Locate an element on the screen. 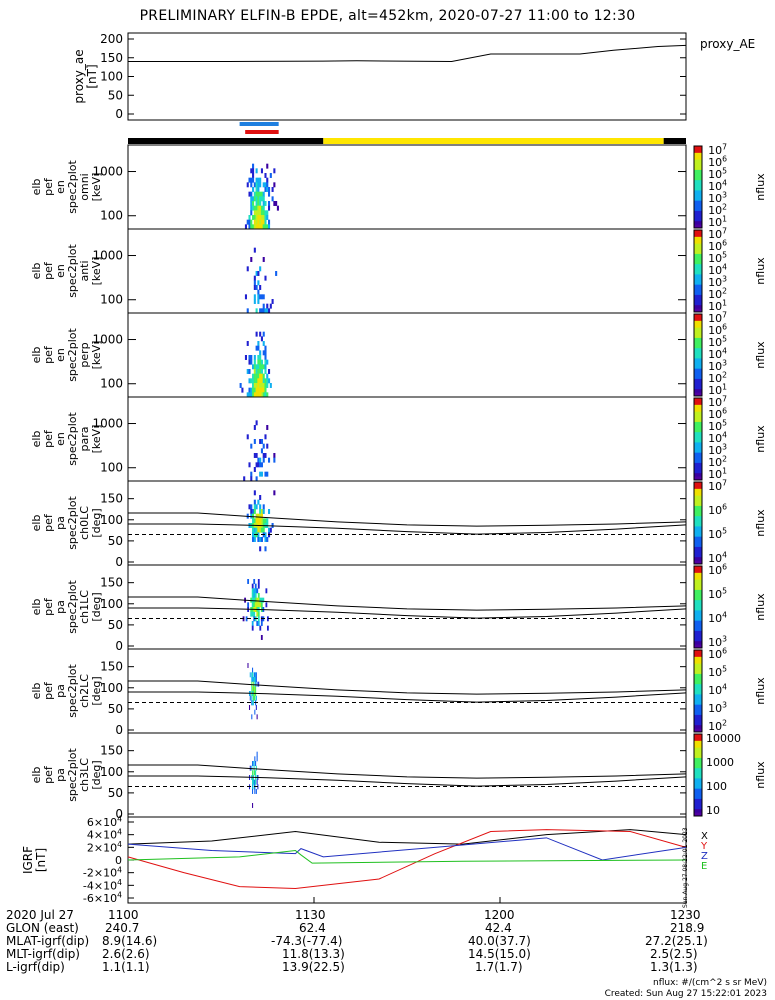 This screenshot has width=775, height=1000. proxy-ae-ylabel: proxy_ae[nT] is located at coordinates (85, 76).